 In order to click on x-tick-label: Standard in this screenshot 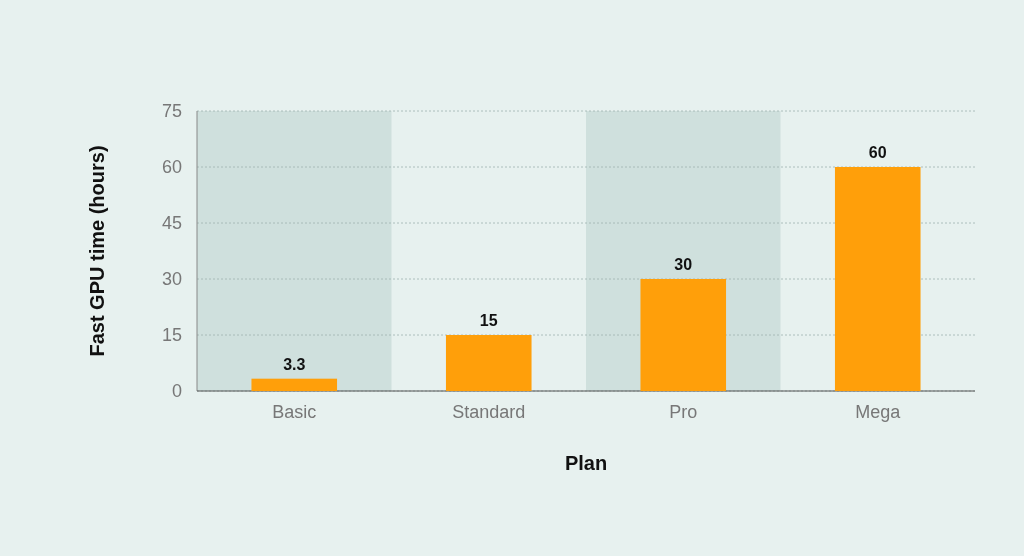, I will do `click(489, 412)`.